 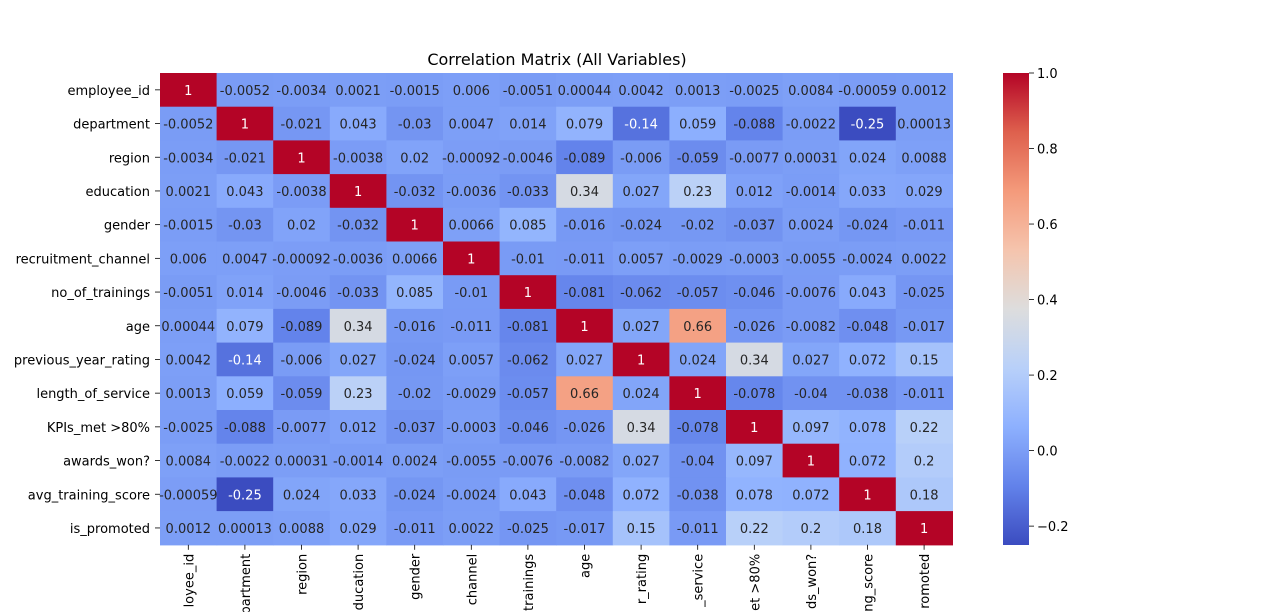 What do you see at coordinates (302, 327) in the screenshot?
I see `cell-value-label: -0.089` at bounding box center [302, 327].